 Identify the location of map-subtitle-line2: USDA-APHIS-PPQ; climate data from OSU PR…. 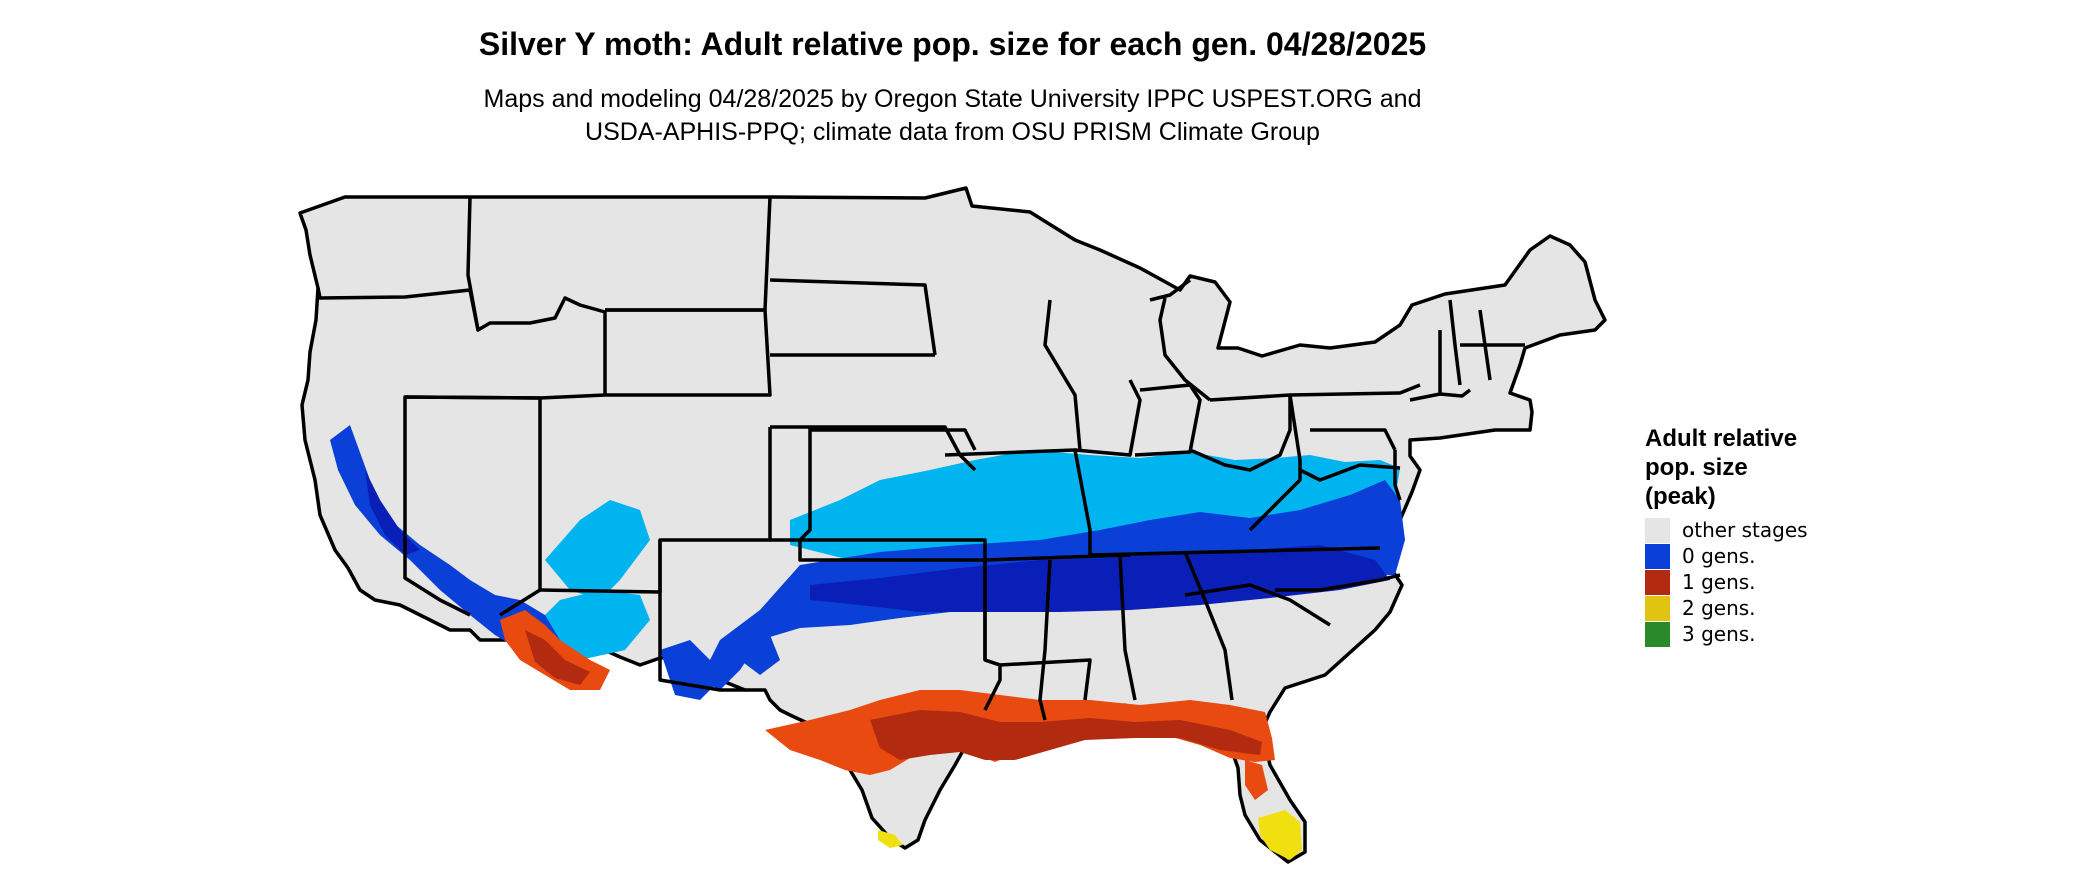
(952, 132).